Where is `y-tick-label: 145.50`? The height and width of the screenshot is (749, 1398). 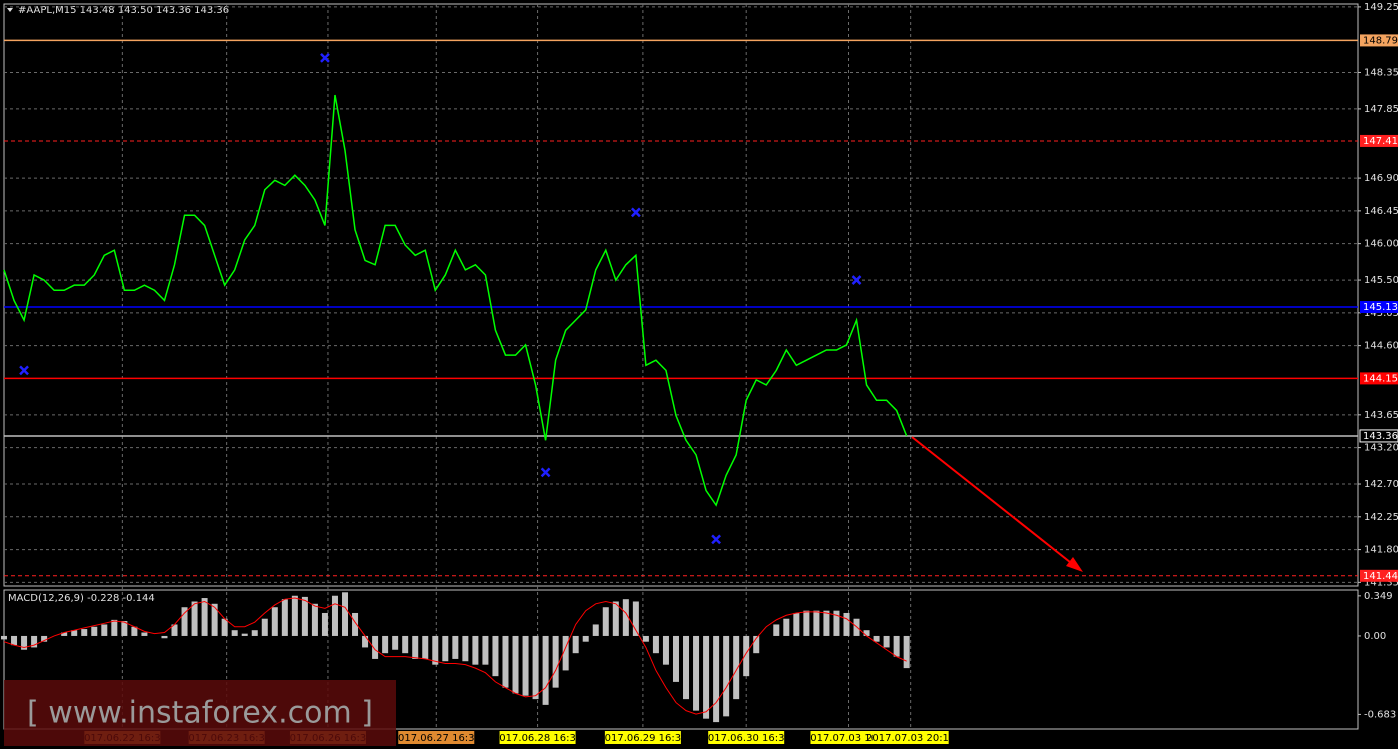 y-tick-label: 145.50 is located at coordinates (1381, 280).